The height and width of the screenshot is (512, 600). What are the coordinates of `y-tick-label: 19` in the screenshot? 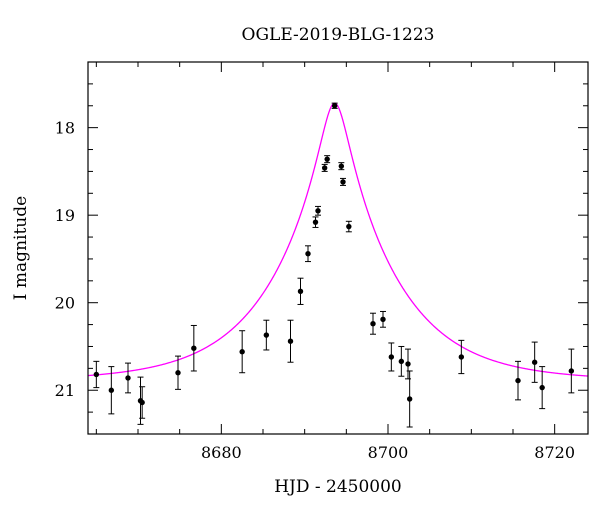 It's located at (65, 215).